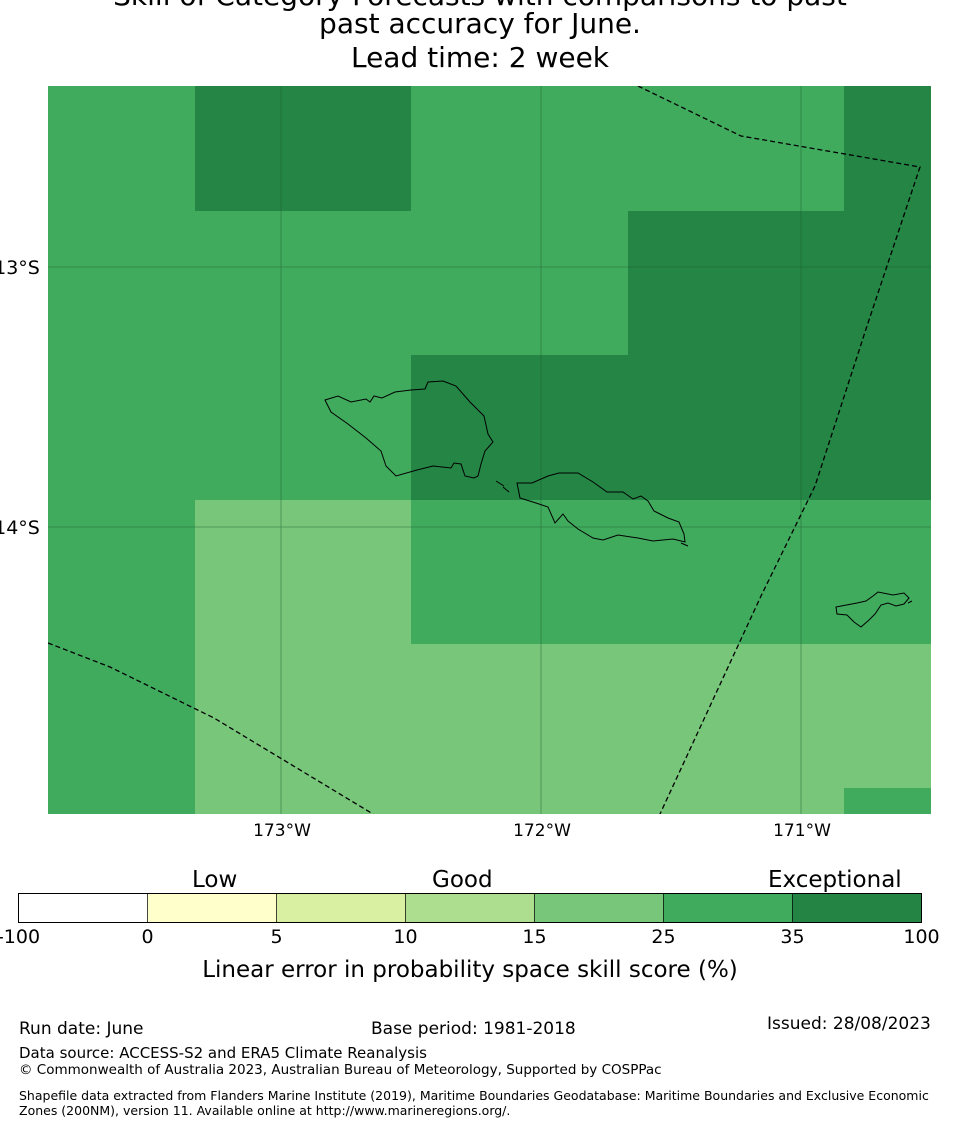 The width and height of the screenshot is (960, 1125). Describe the element at coordinates (462, 880) in the screenshot. I see `category-label-good: Good` at that location.